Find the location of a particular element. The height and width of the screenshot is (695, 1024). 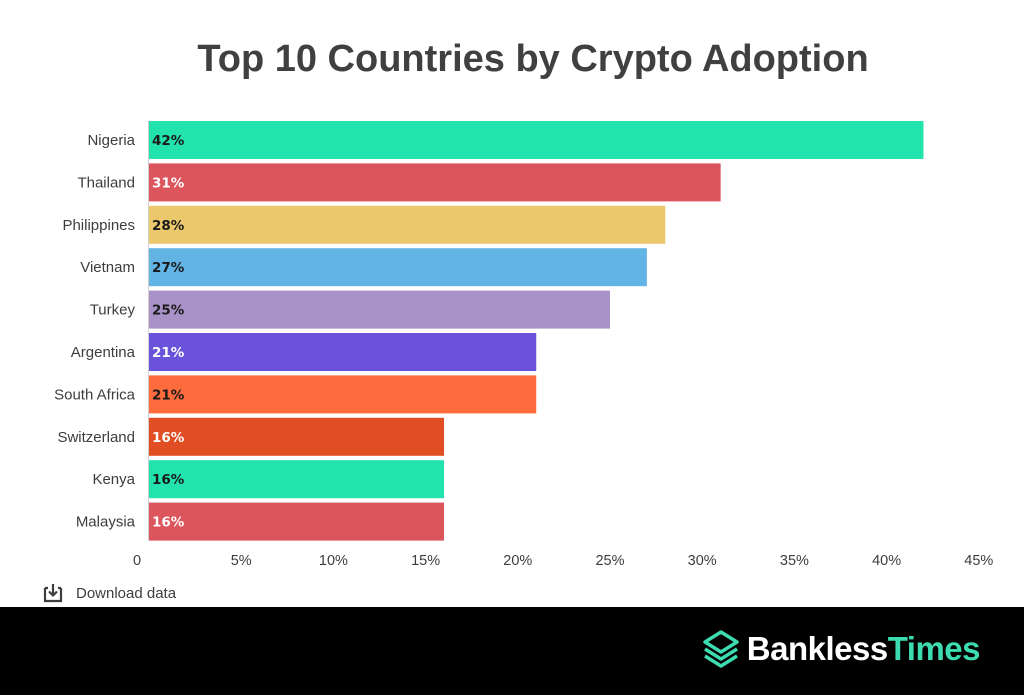

download-data-button: Download data is located at coordinates (109, 593).